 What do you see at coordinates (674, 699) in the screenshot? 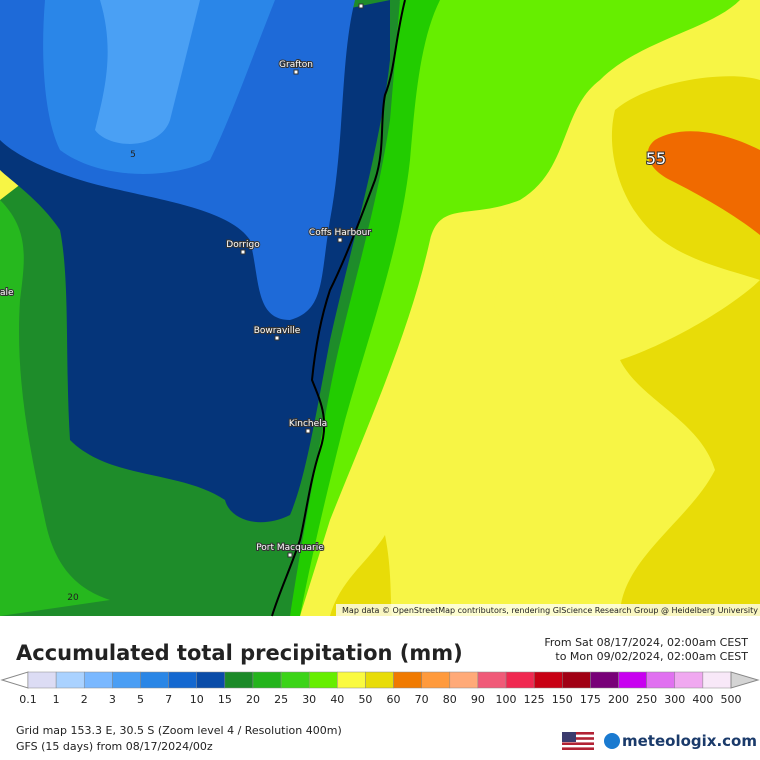
I see `scale-label: 300` at bounding box center [674, 699].